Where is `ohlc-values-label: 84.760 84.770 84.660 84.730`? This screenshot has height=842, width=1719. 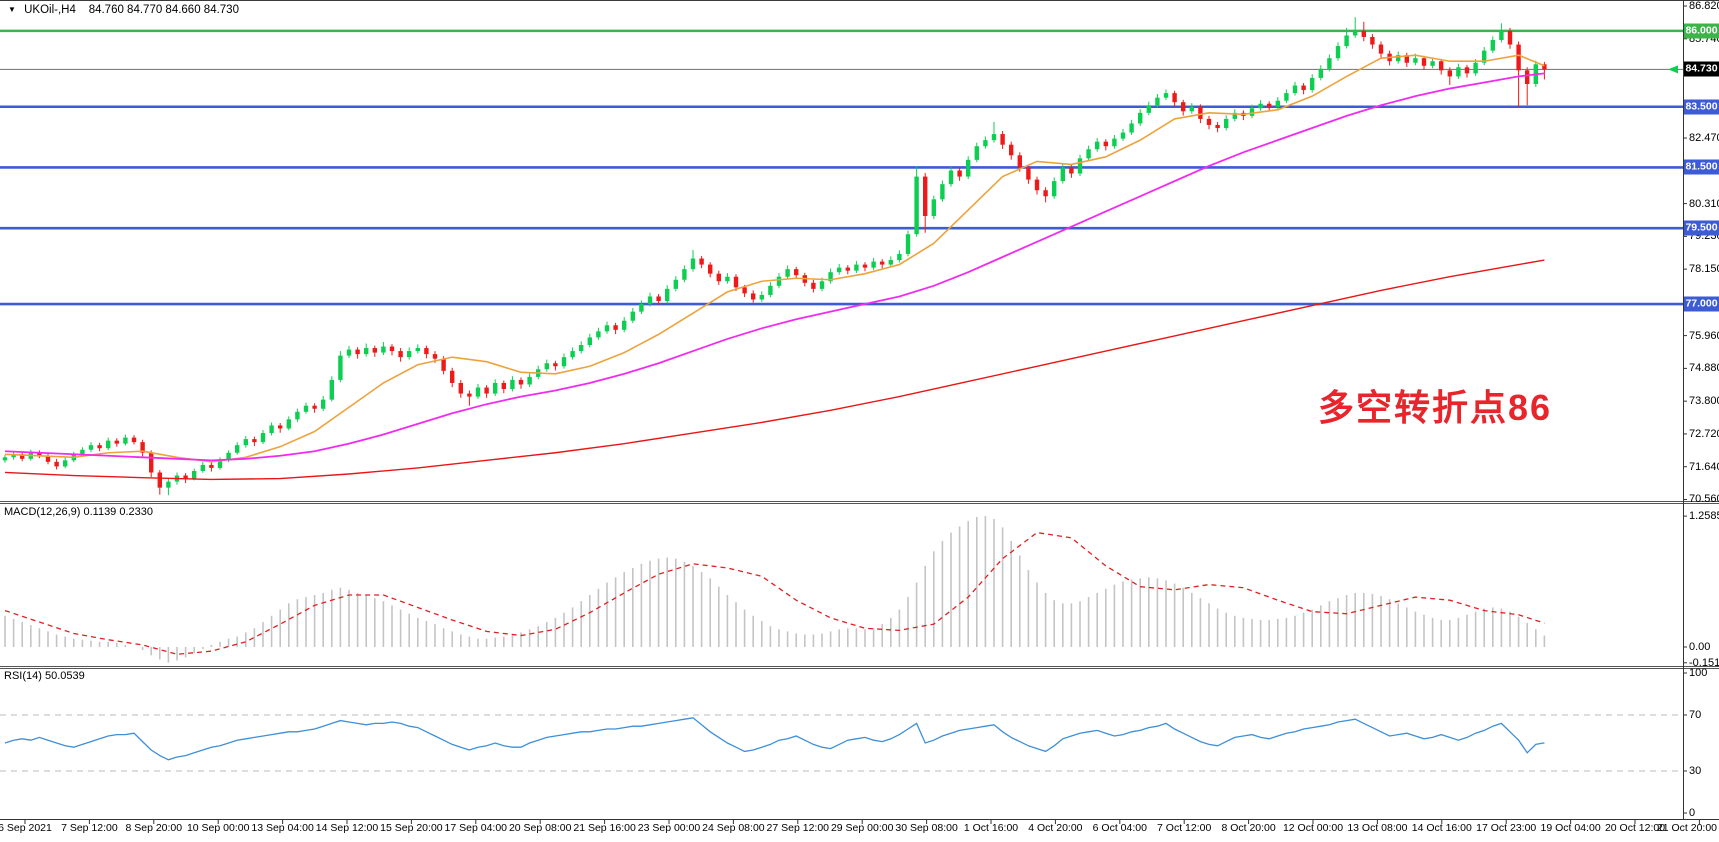 ohlc-values-label: 84.760 84.770 84.660 84.730 is located at coordinates (163, 10).